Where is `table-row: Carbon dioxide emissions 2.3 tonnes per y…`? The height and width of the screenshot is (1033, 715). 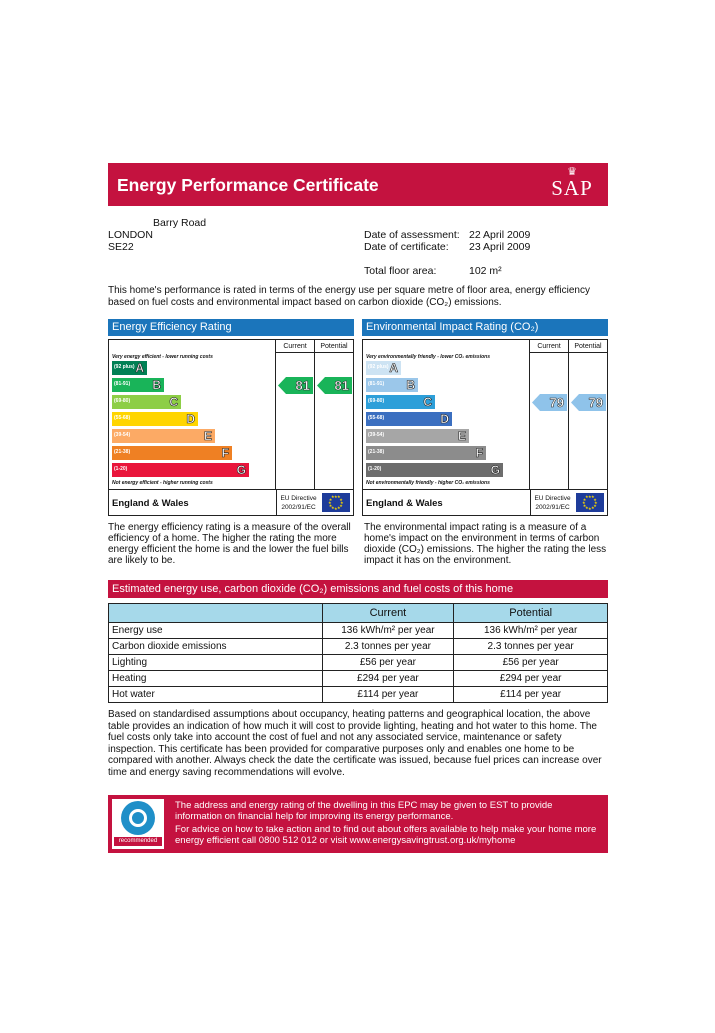
table-row: Carbon dioxide emissions 2.3 tonnes per y… is located at coordinates (358, 646).